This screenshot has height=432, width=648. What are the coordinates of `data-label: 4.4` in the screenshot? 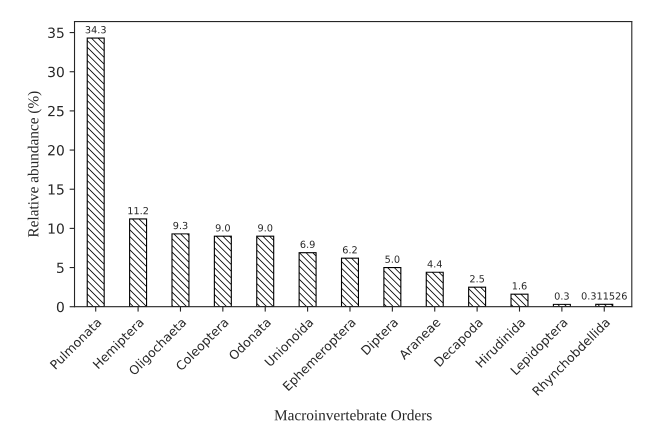 It's located at (434, 264).